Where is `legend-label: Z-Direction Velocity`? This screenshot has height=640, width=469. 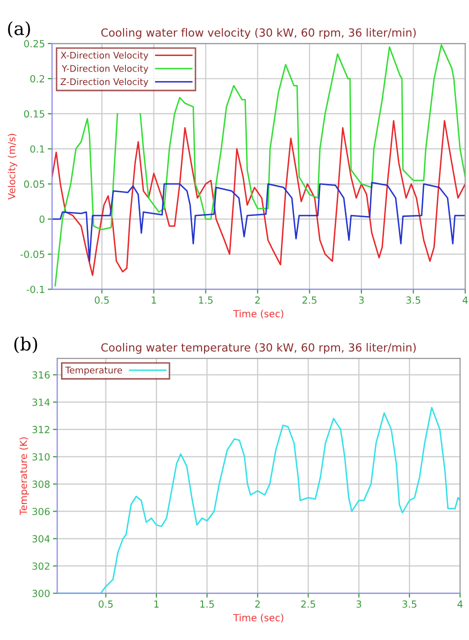
legend-label: Z-Direction Velocity is located at coordinates (104, 82).